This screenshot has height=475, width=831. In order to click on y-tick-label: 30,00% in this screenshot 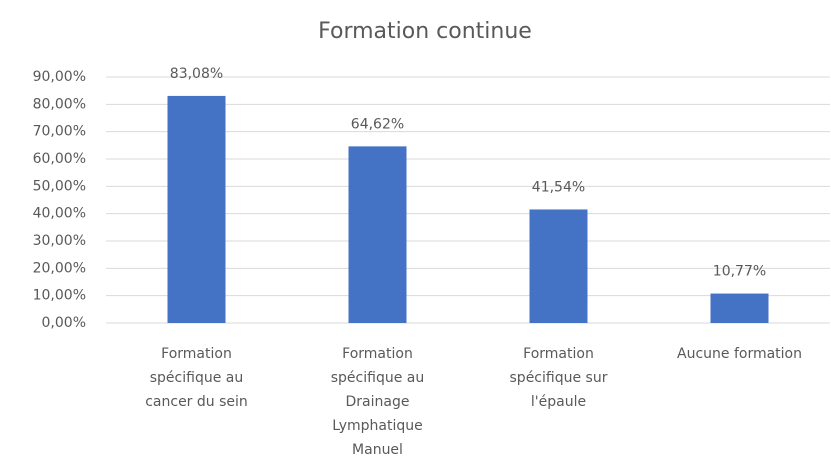, I will do `click(59, 241)`.